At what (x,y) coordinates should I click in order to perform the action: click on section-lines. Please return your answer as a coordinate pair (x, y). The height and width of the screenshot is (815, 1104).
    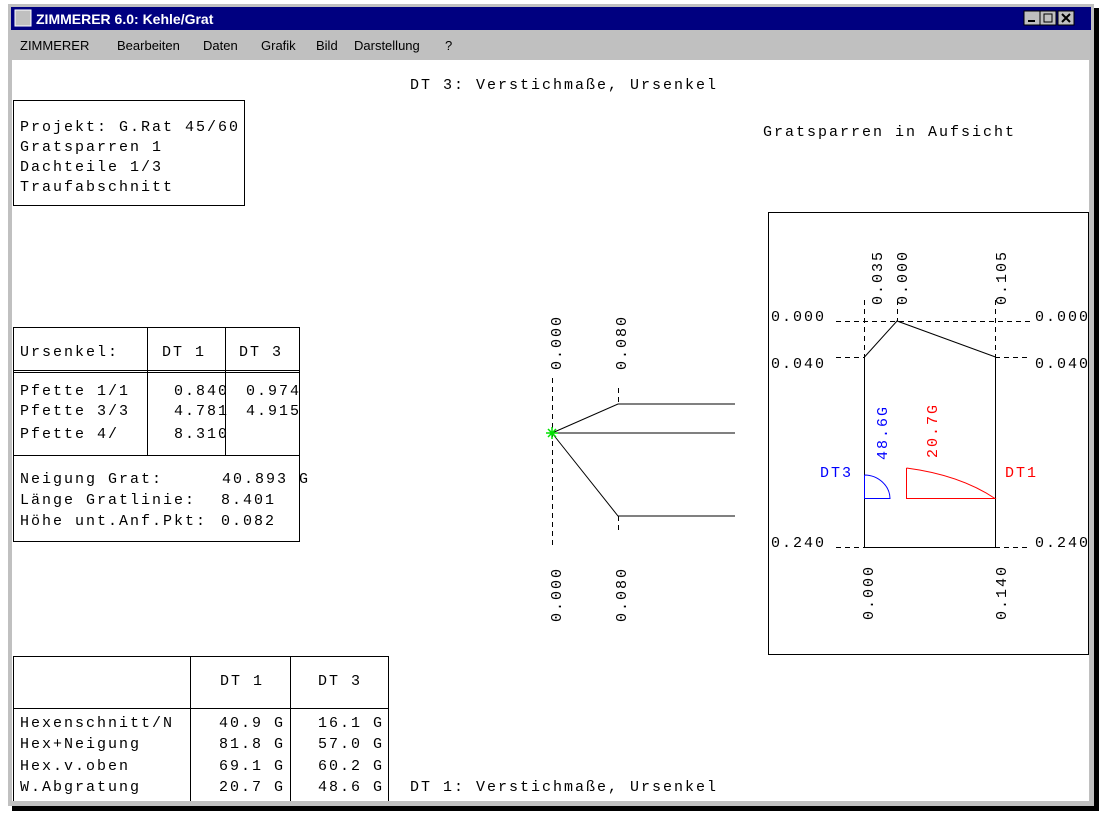
    Looking at the image, I should click on (643, 460).